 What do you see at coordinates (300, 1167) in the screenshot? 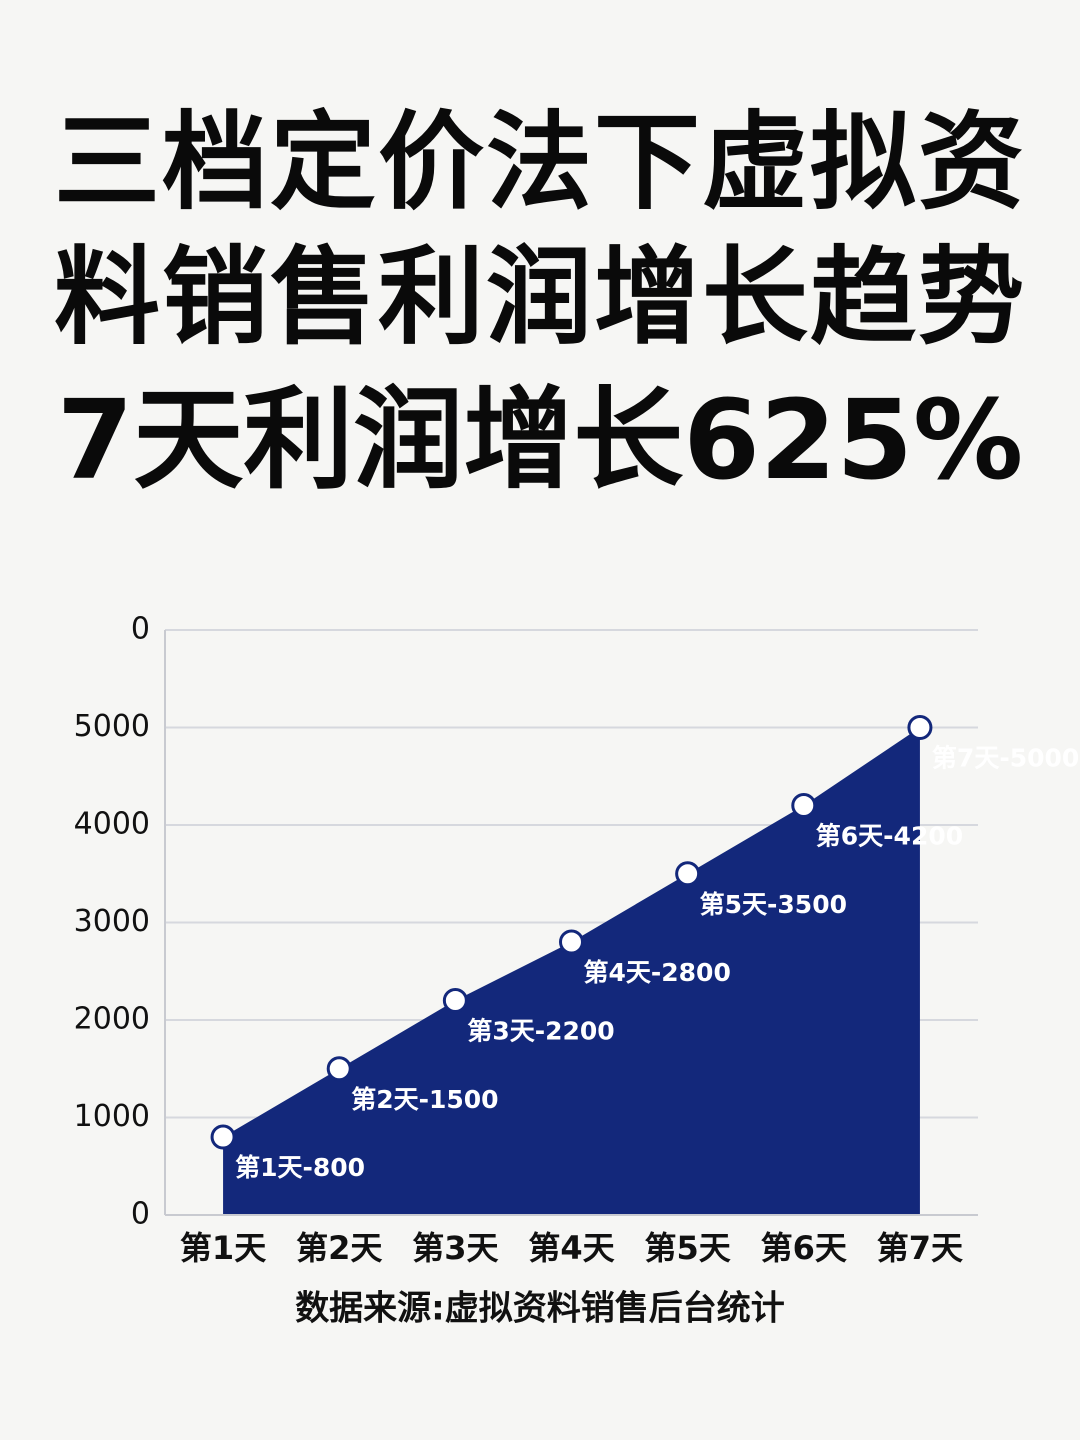
I see `data-label: 第1天-800` at bounding box center [300, 1167].